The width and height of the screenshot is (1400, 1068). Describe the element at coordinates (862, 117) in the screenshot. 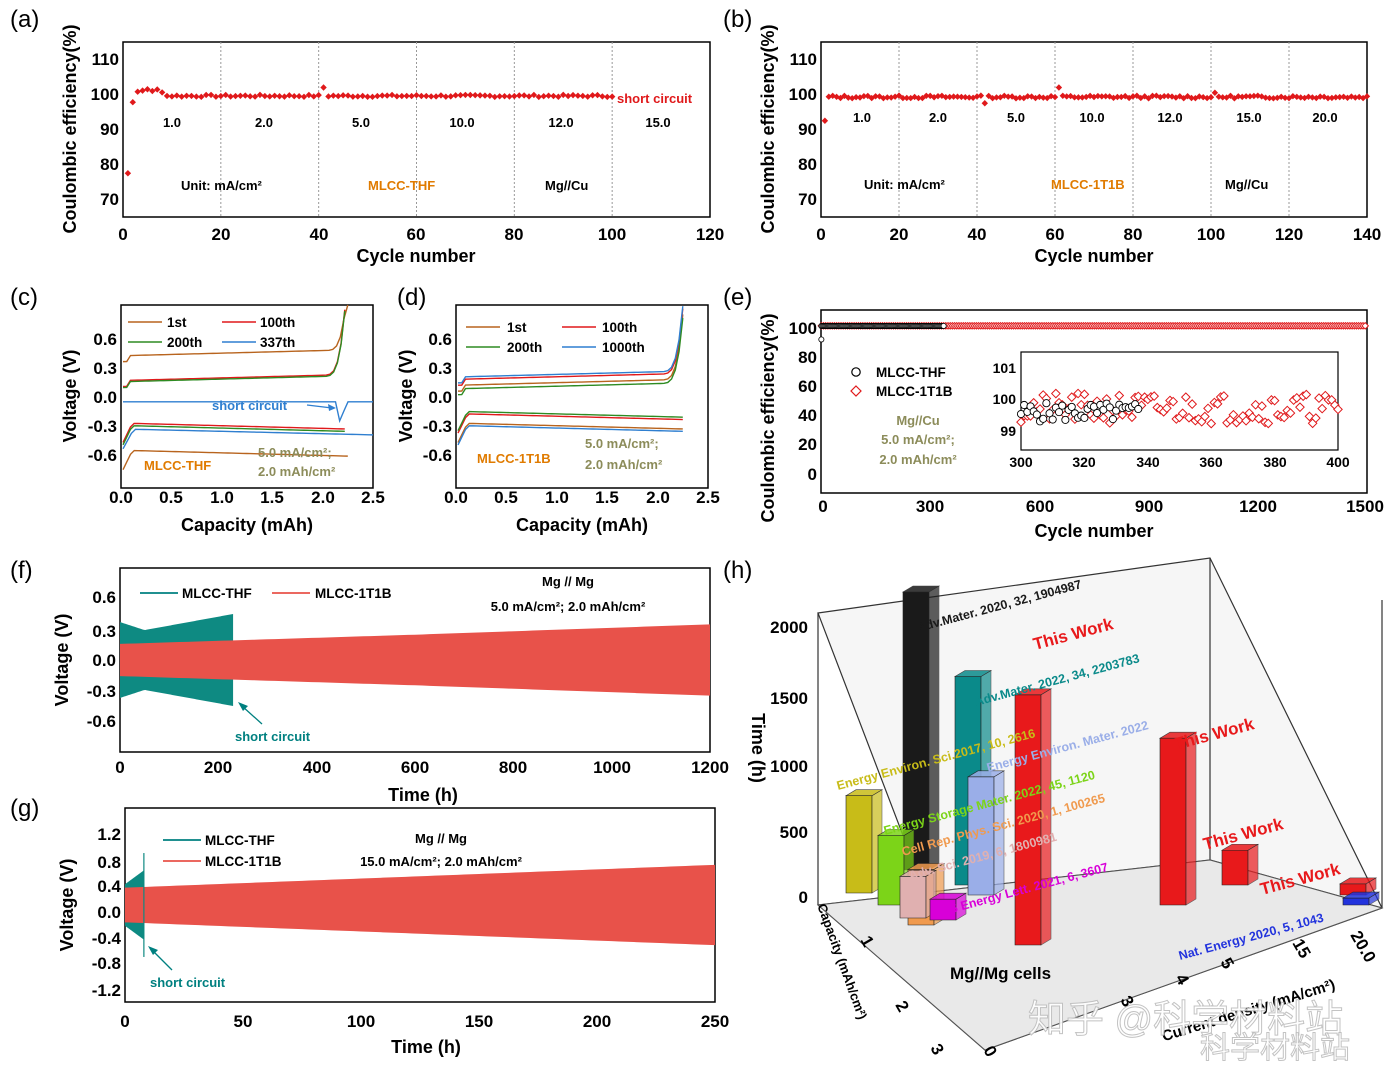

I see `b-segment-label: 1.0` at that location.